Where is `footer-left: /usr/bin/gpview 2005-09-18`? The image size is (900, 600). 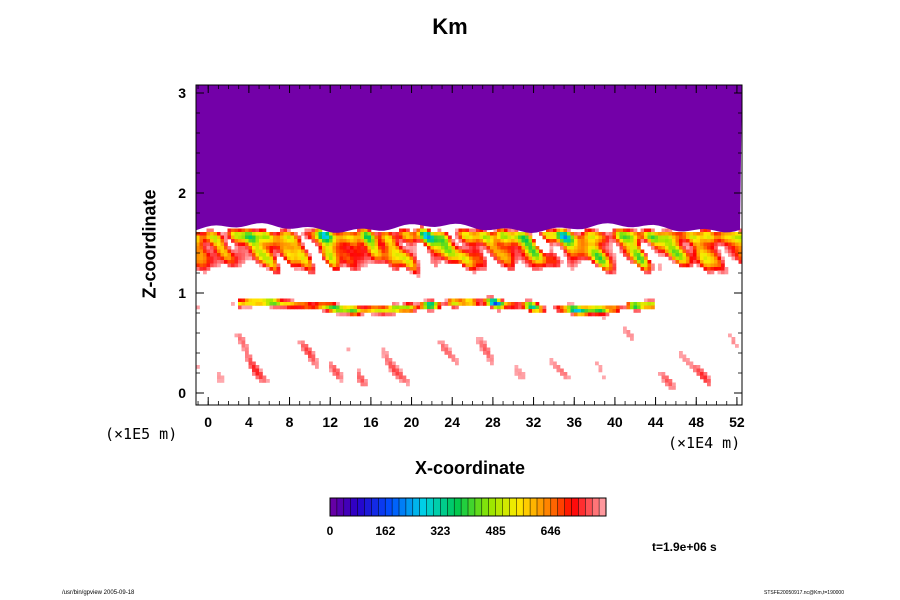 footer-left: /usr/bin/gpview 2005-09-18 is located at coordinates (98, 593).